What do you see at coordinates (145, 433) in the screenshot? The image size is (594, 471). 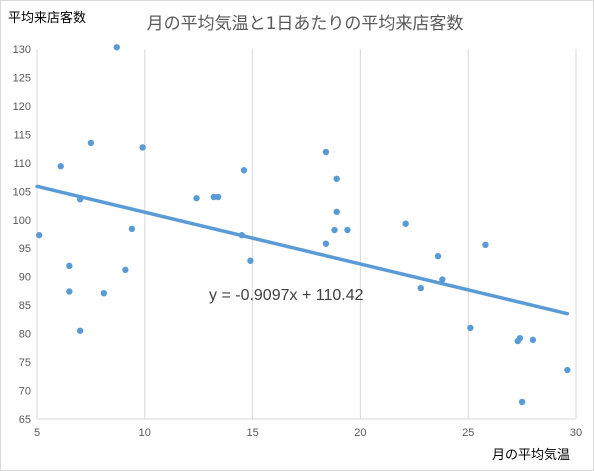 I see `x-tick-label: 10` at bounding box center [145, 433].